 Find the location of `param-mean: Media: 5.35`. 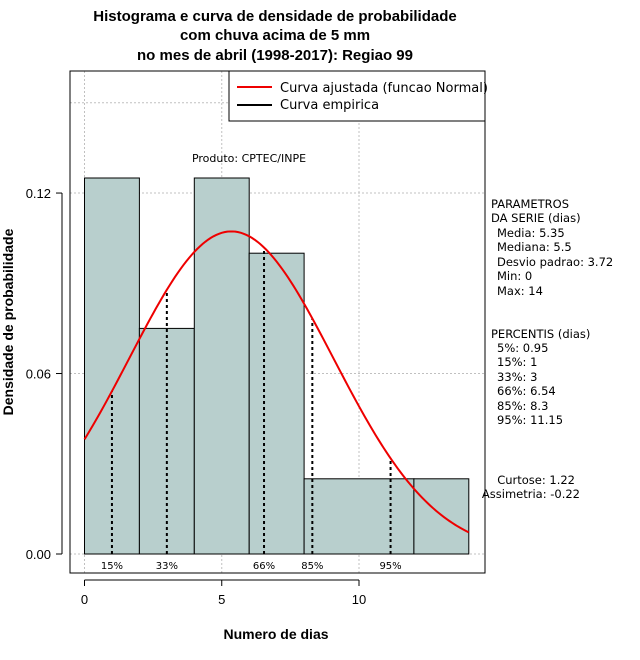

param-mean: Media: 5.35 is located at coordinates (531, 233).